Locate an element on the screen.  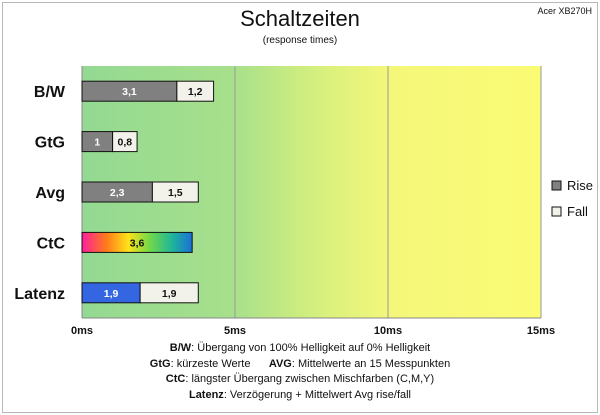
category-label: B/W is located at coordinates (50, 92).